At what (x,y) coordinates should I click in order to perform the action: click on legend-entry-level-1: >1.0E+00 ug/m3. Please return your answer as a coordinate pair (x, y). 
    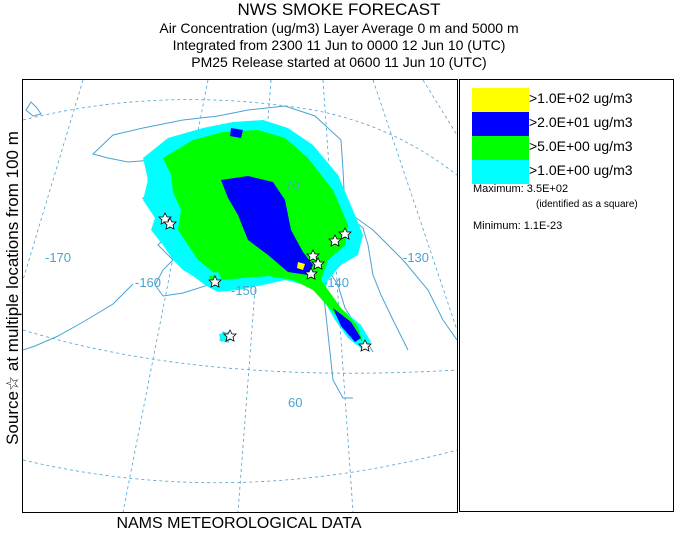
    Looking at the image, I should click on (572, 172).